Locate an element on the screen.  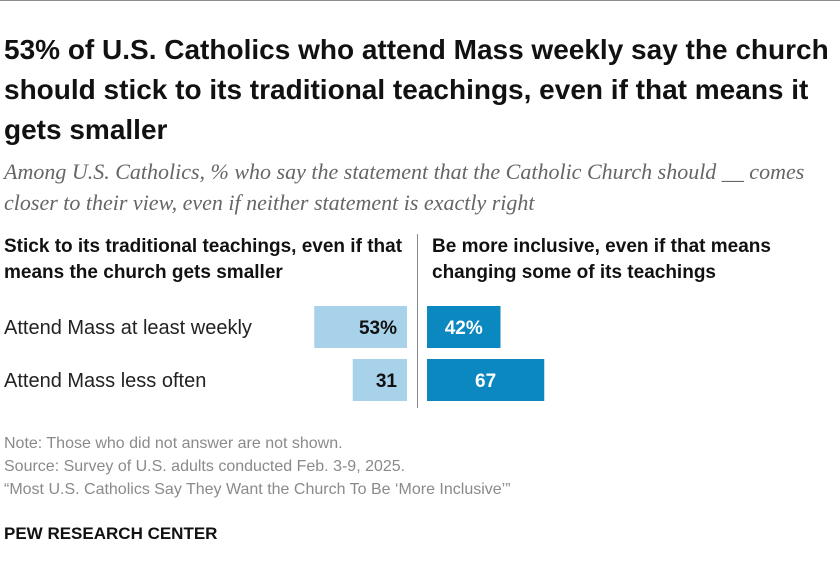
bar-value-label: 42% is located at coordinates (464, 328).